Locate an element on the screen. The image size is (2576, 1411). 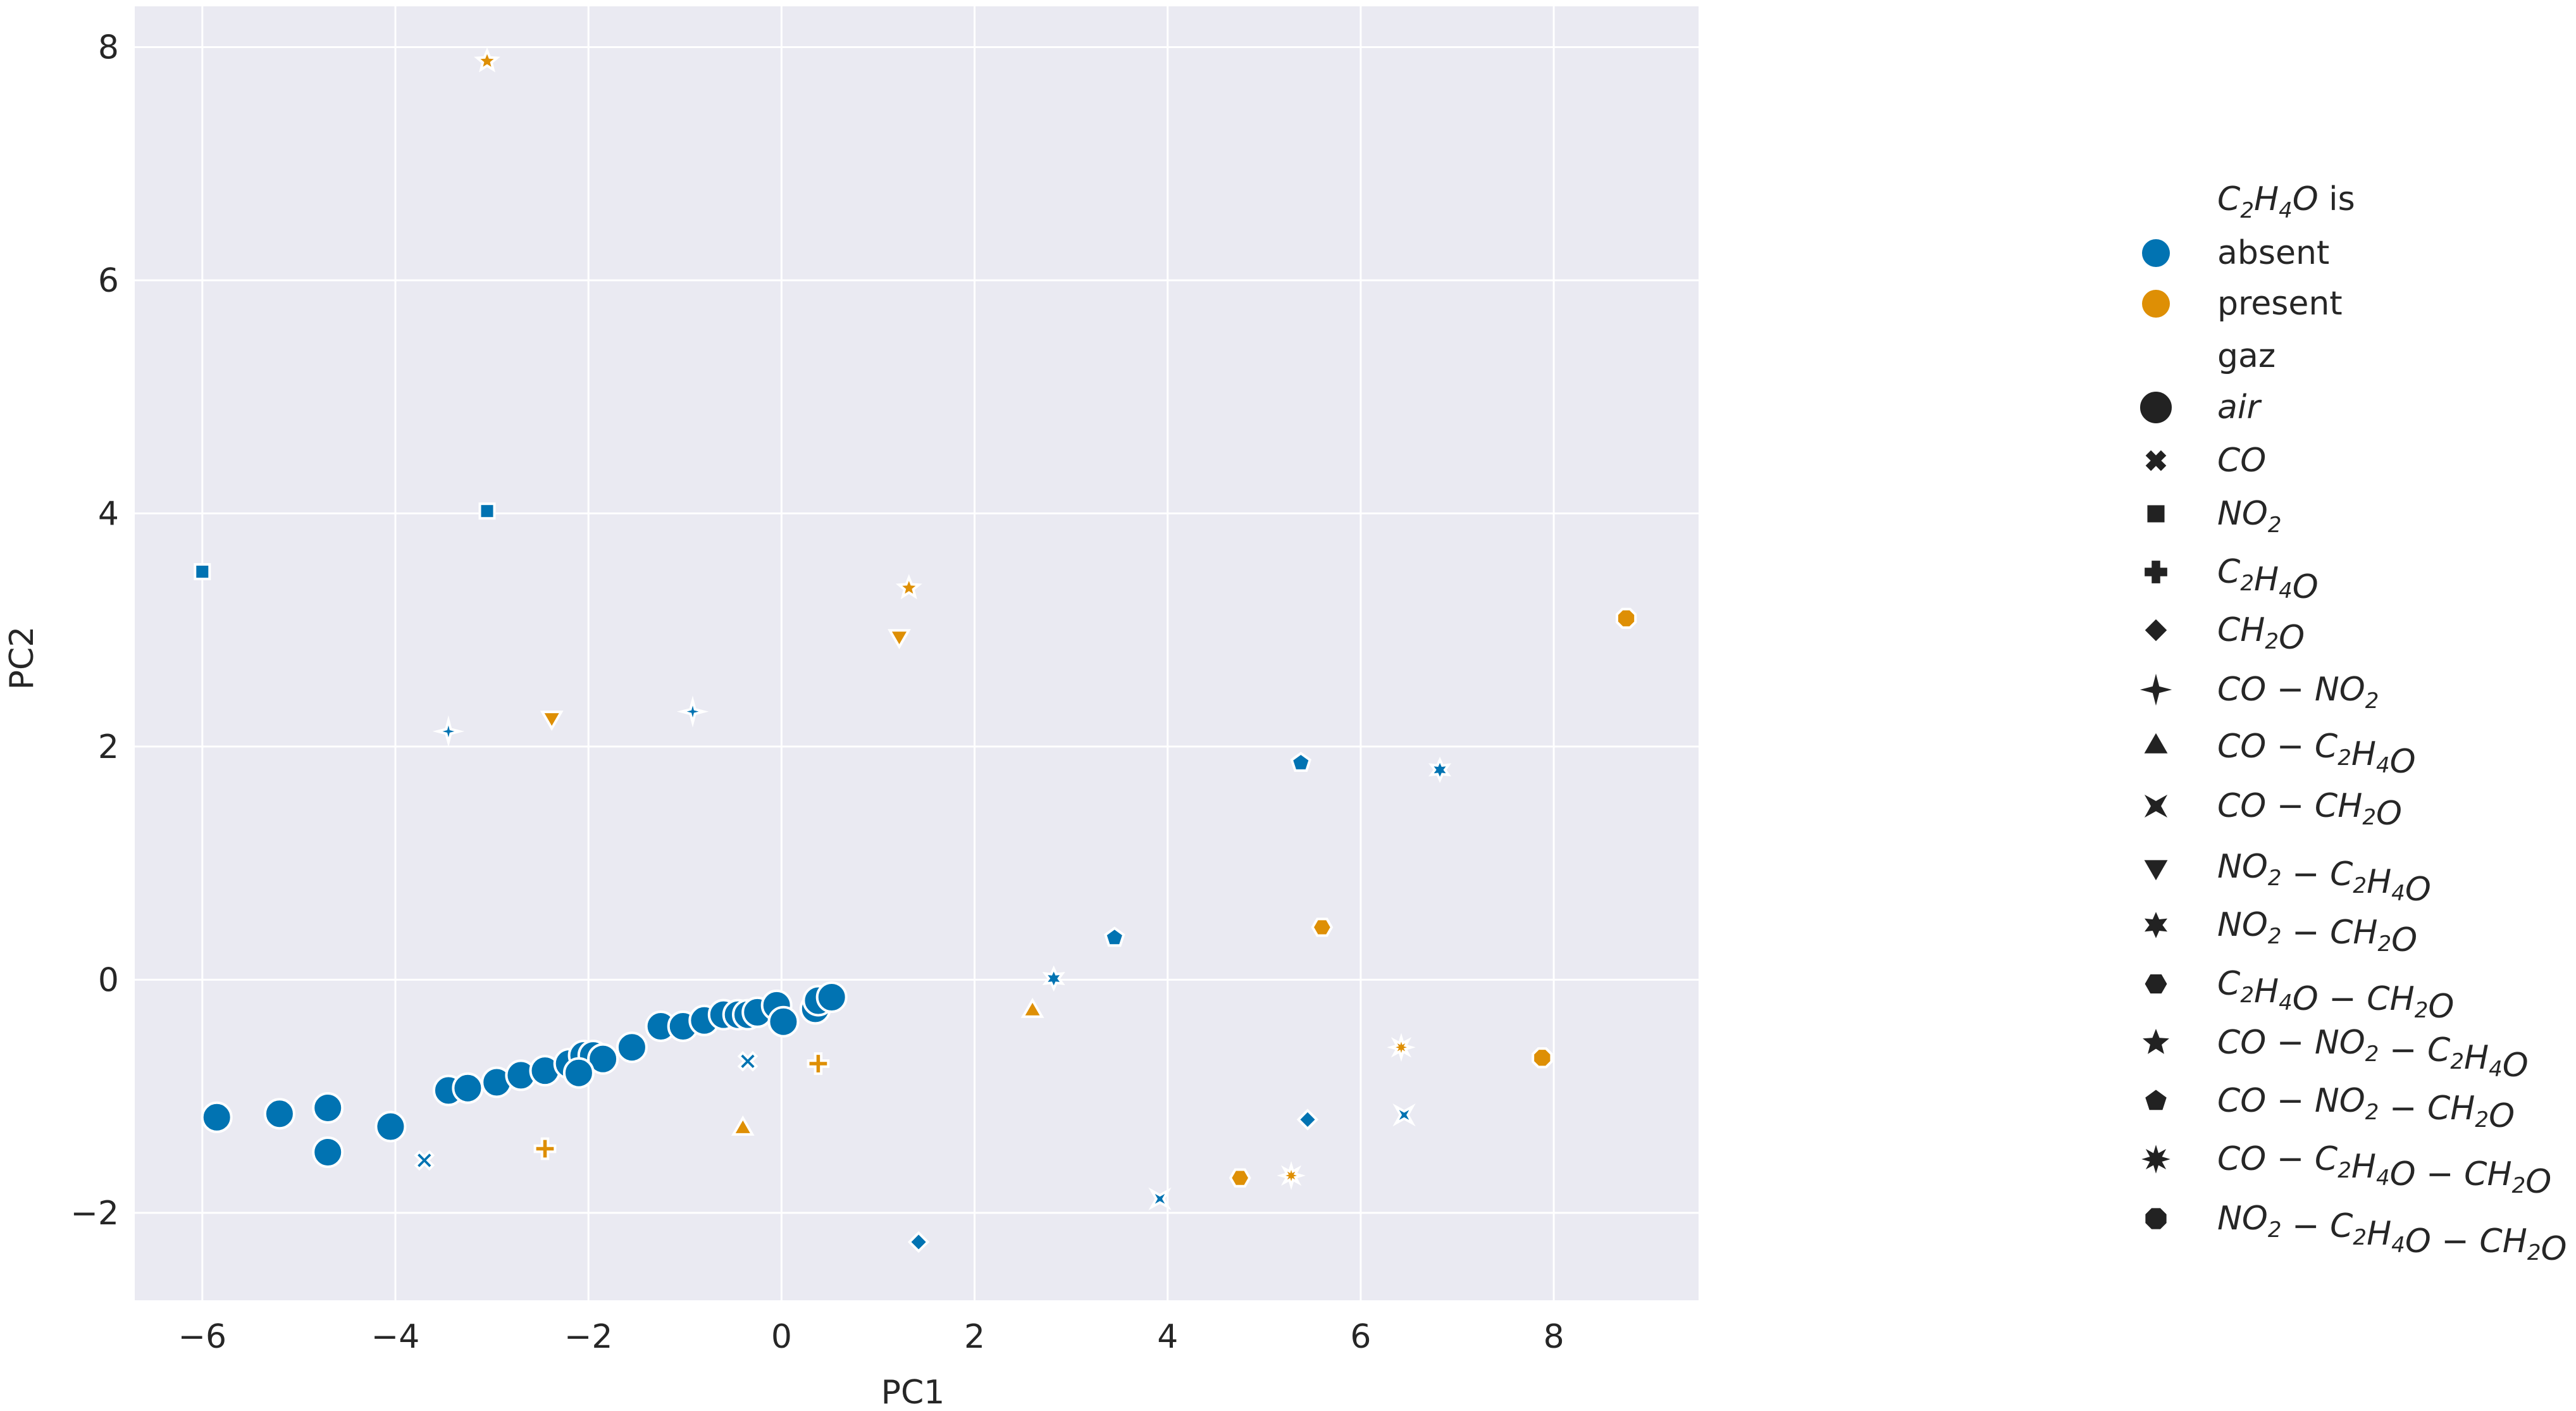
x-tick-label: −6 is located at coordinates (202, 1337).